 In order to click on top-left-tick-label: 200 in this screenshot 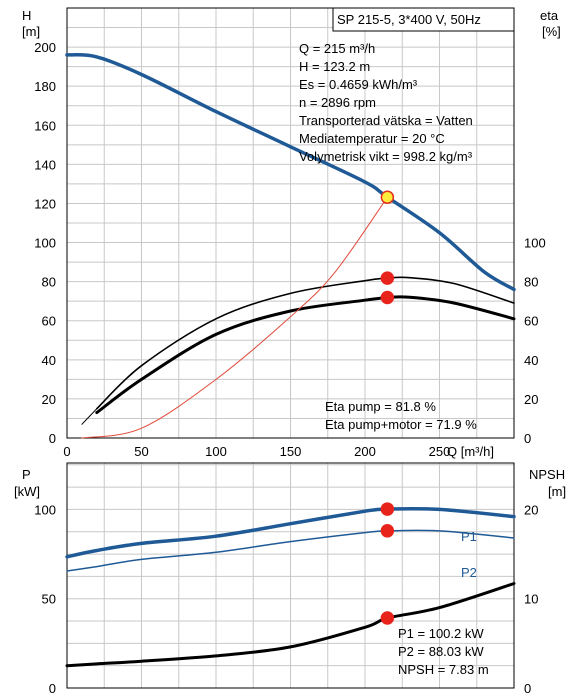, I will do `click(45, 47)`.